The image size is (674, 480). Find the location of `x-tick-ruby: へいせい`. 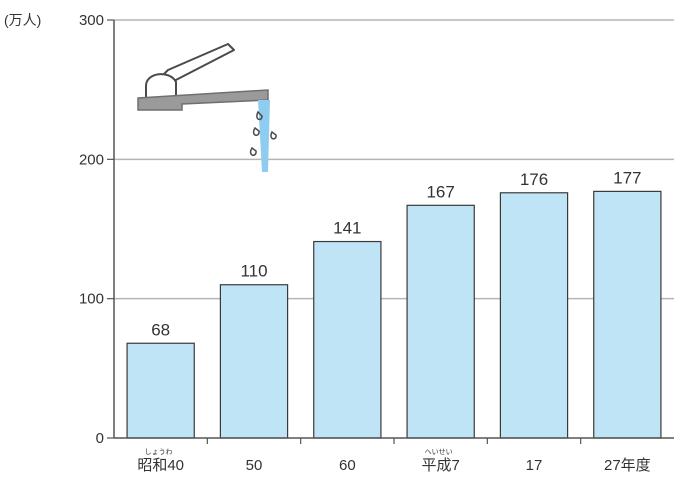

x-tick-ruby: へいせい is located at coordinates (439, 452).